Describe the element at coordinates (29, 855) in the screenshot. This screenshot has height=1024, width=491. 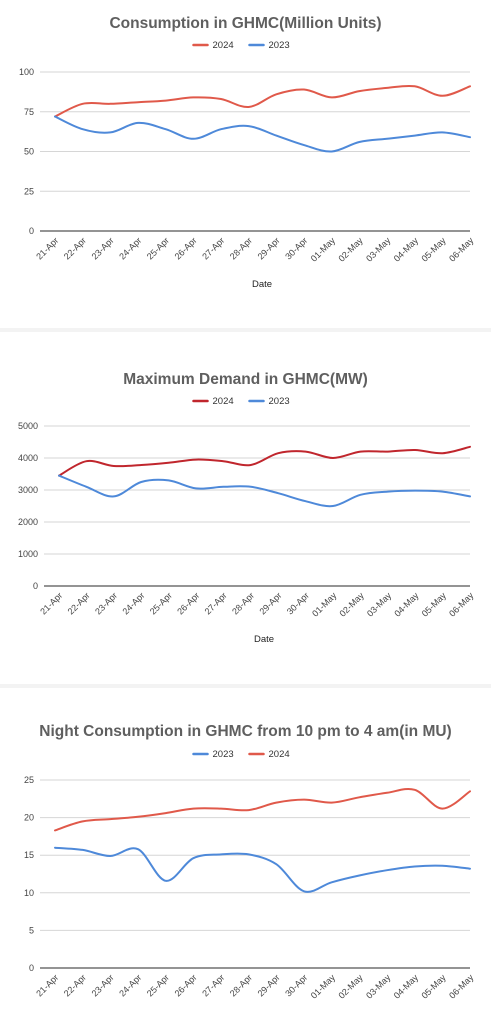
I see `y-tick-label: 15` at that location.